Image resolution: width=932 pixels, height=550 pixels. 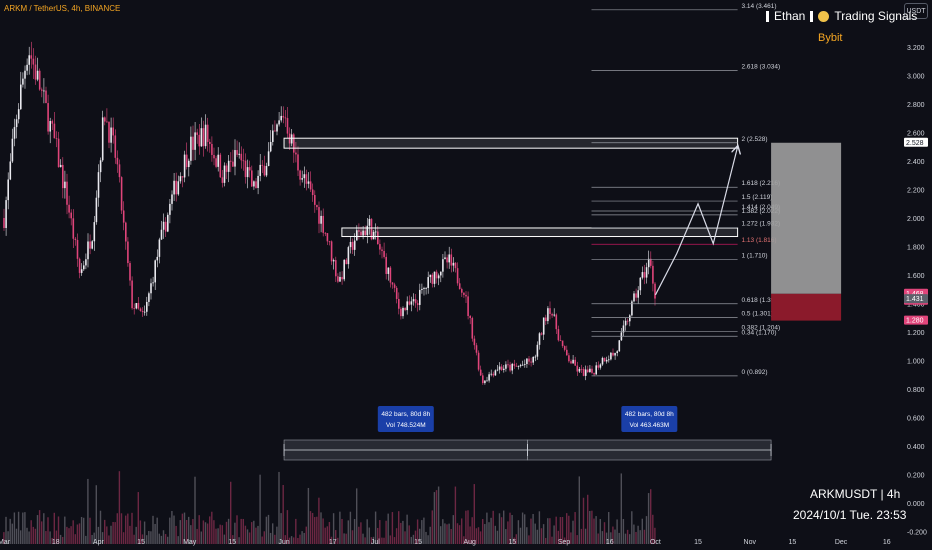 I want to click on x-tick-label: 15, so click(x=232, y=542).